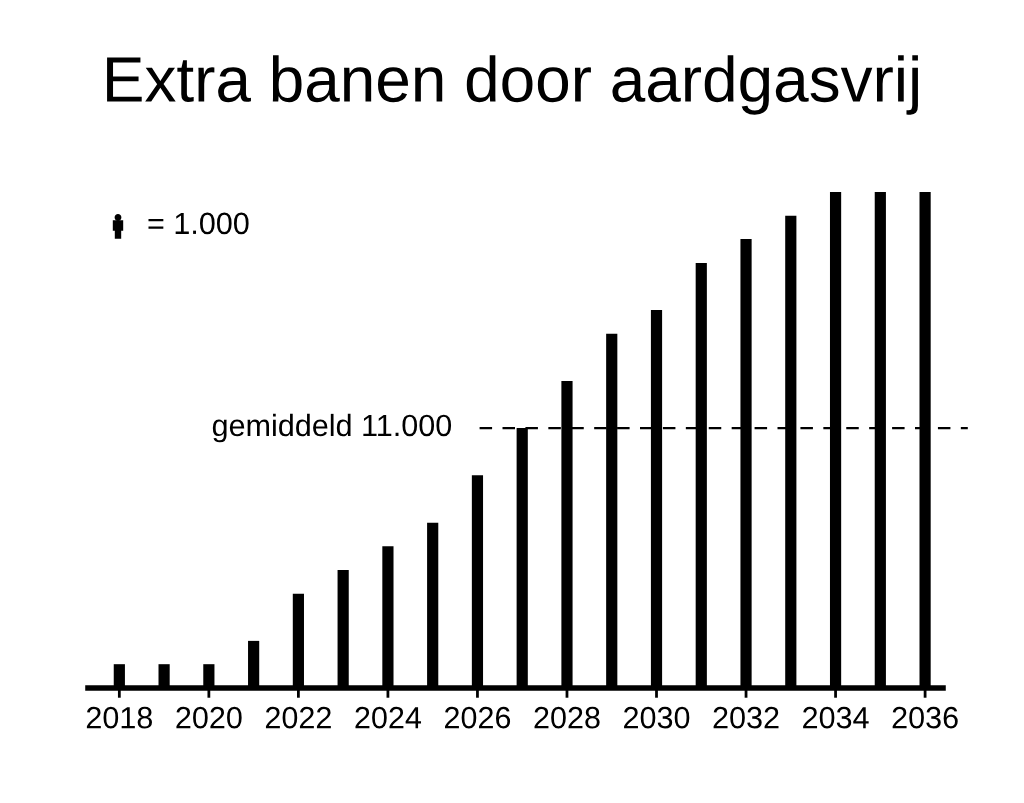 This screenshot has width=1024, height=803. What do you see at coordinates (388, 717) in the screenshot?
I see `x-tick-label: 2024` at bounding box center [388, 717].